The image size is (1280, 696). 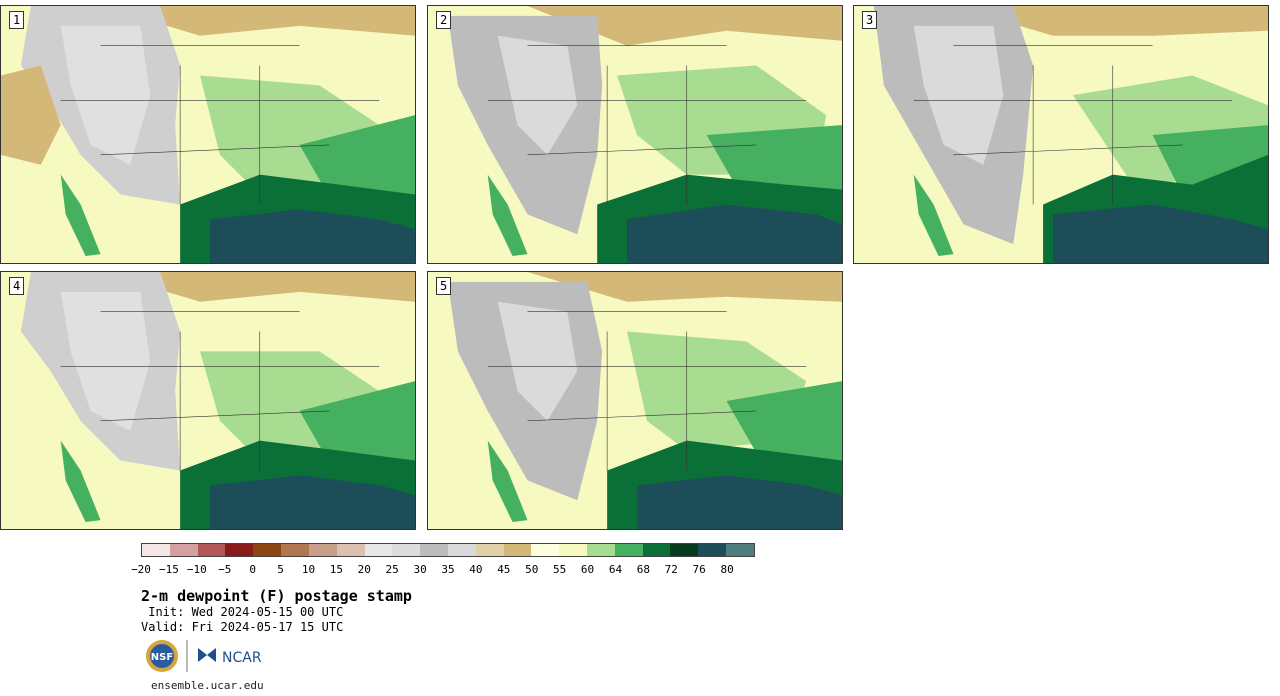 I want to click on panel-number: 2, so click(x=444, y=20).